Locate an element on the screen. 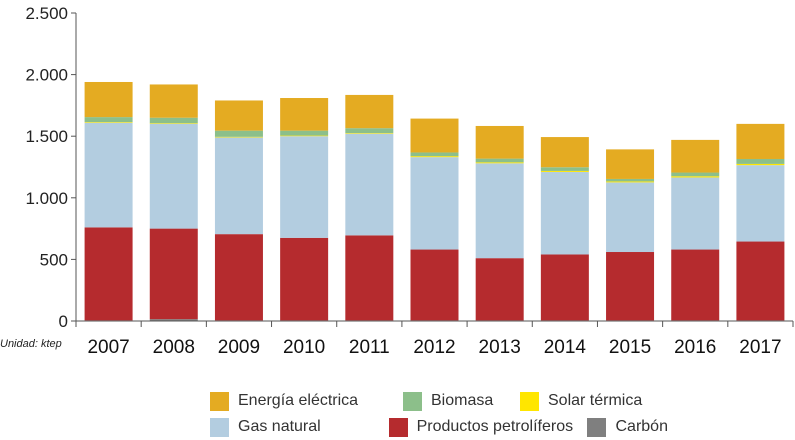  legend-label: Energía eléctrica is located at coordinates (298, 400).